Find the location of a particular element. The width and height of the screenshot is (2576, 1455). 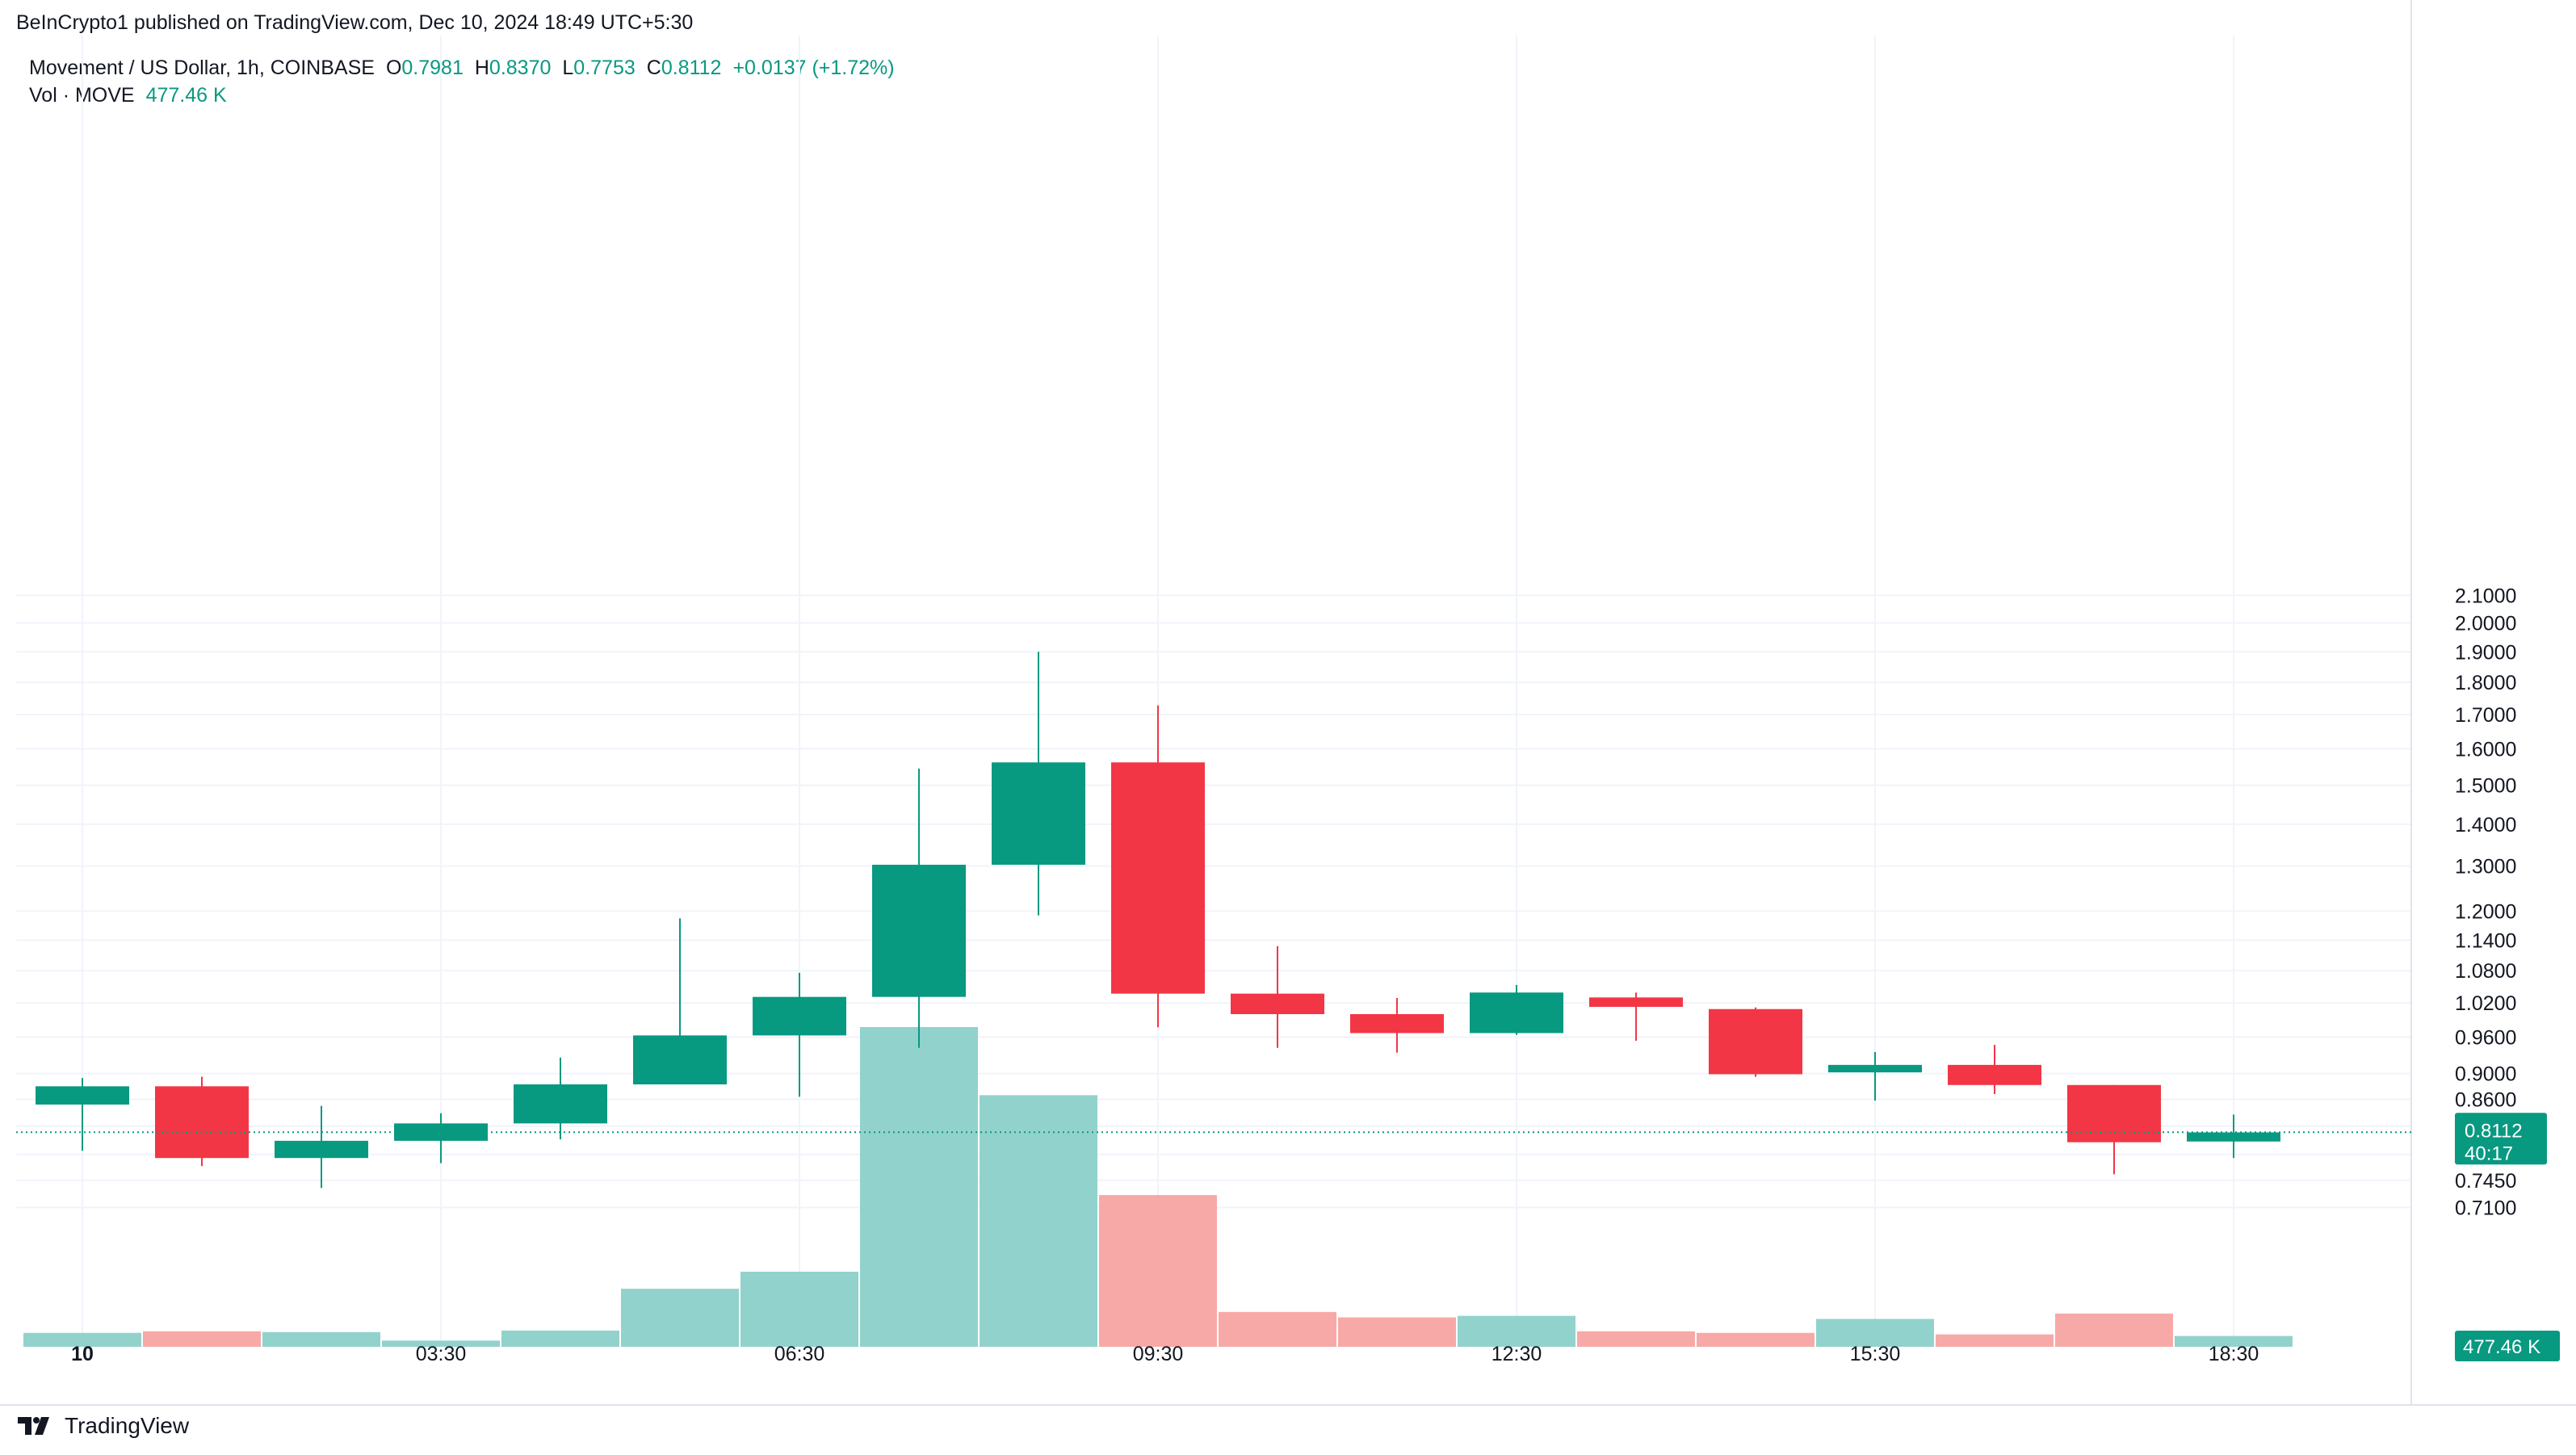

volume-badge is located at coordinates (2507, 1346).